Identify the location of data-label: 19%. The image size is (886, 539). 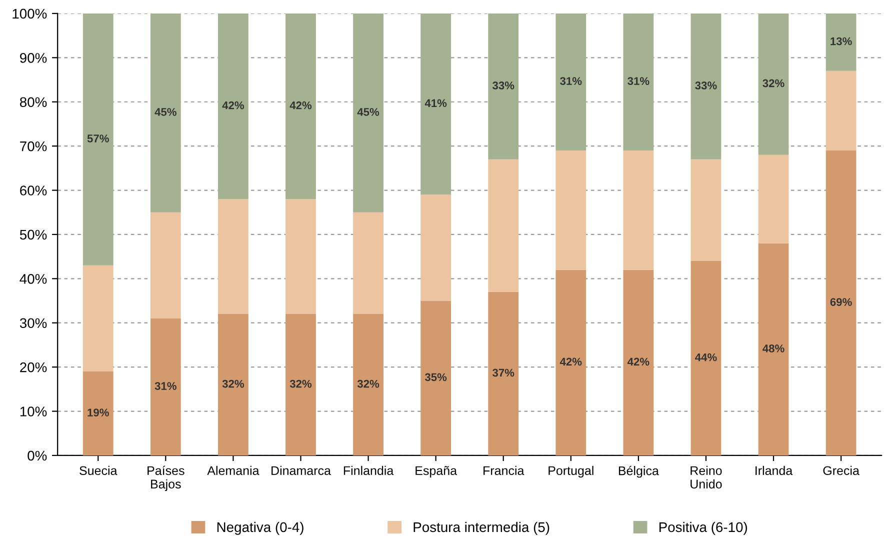
(98, 412).